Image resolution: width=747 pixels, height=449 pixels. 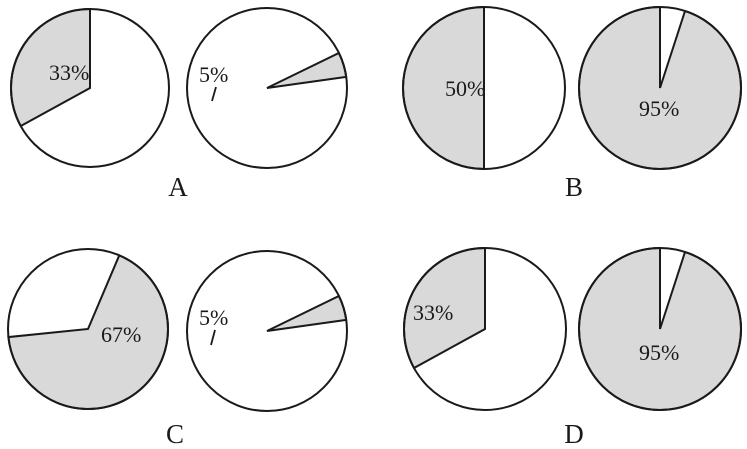 I want to click on pie-value-label: 50%, so click(x=465, y=88).